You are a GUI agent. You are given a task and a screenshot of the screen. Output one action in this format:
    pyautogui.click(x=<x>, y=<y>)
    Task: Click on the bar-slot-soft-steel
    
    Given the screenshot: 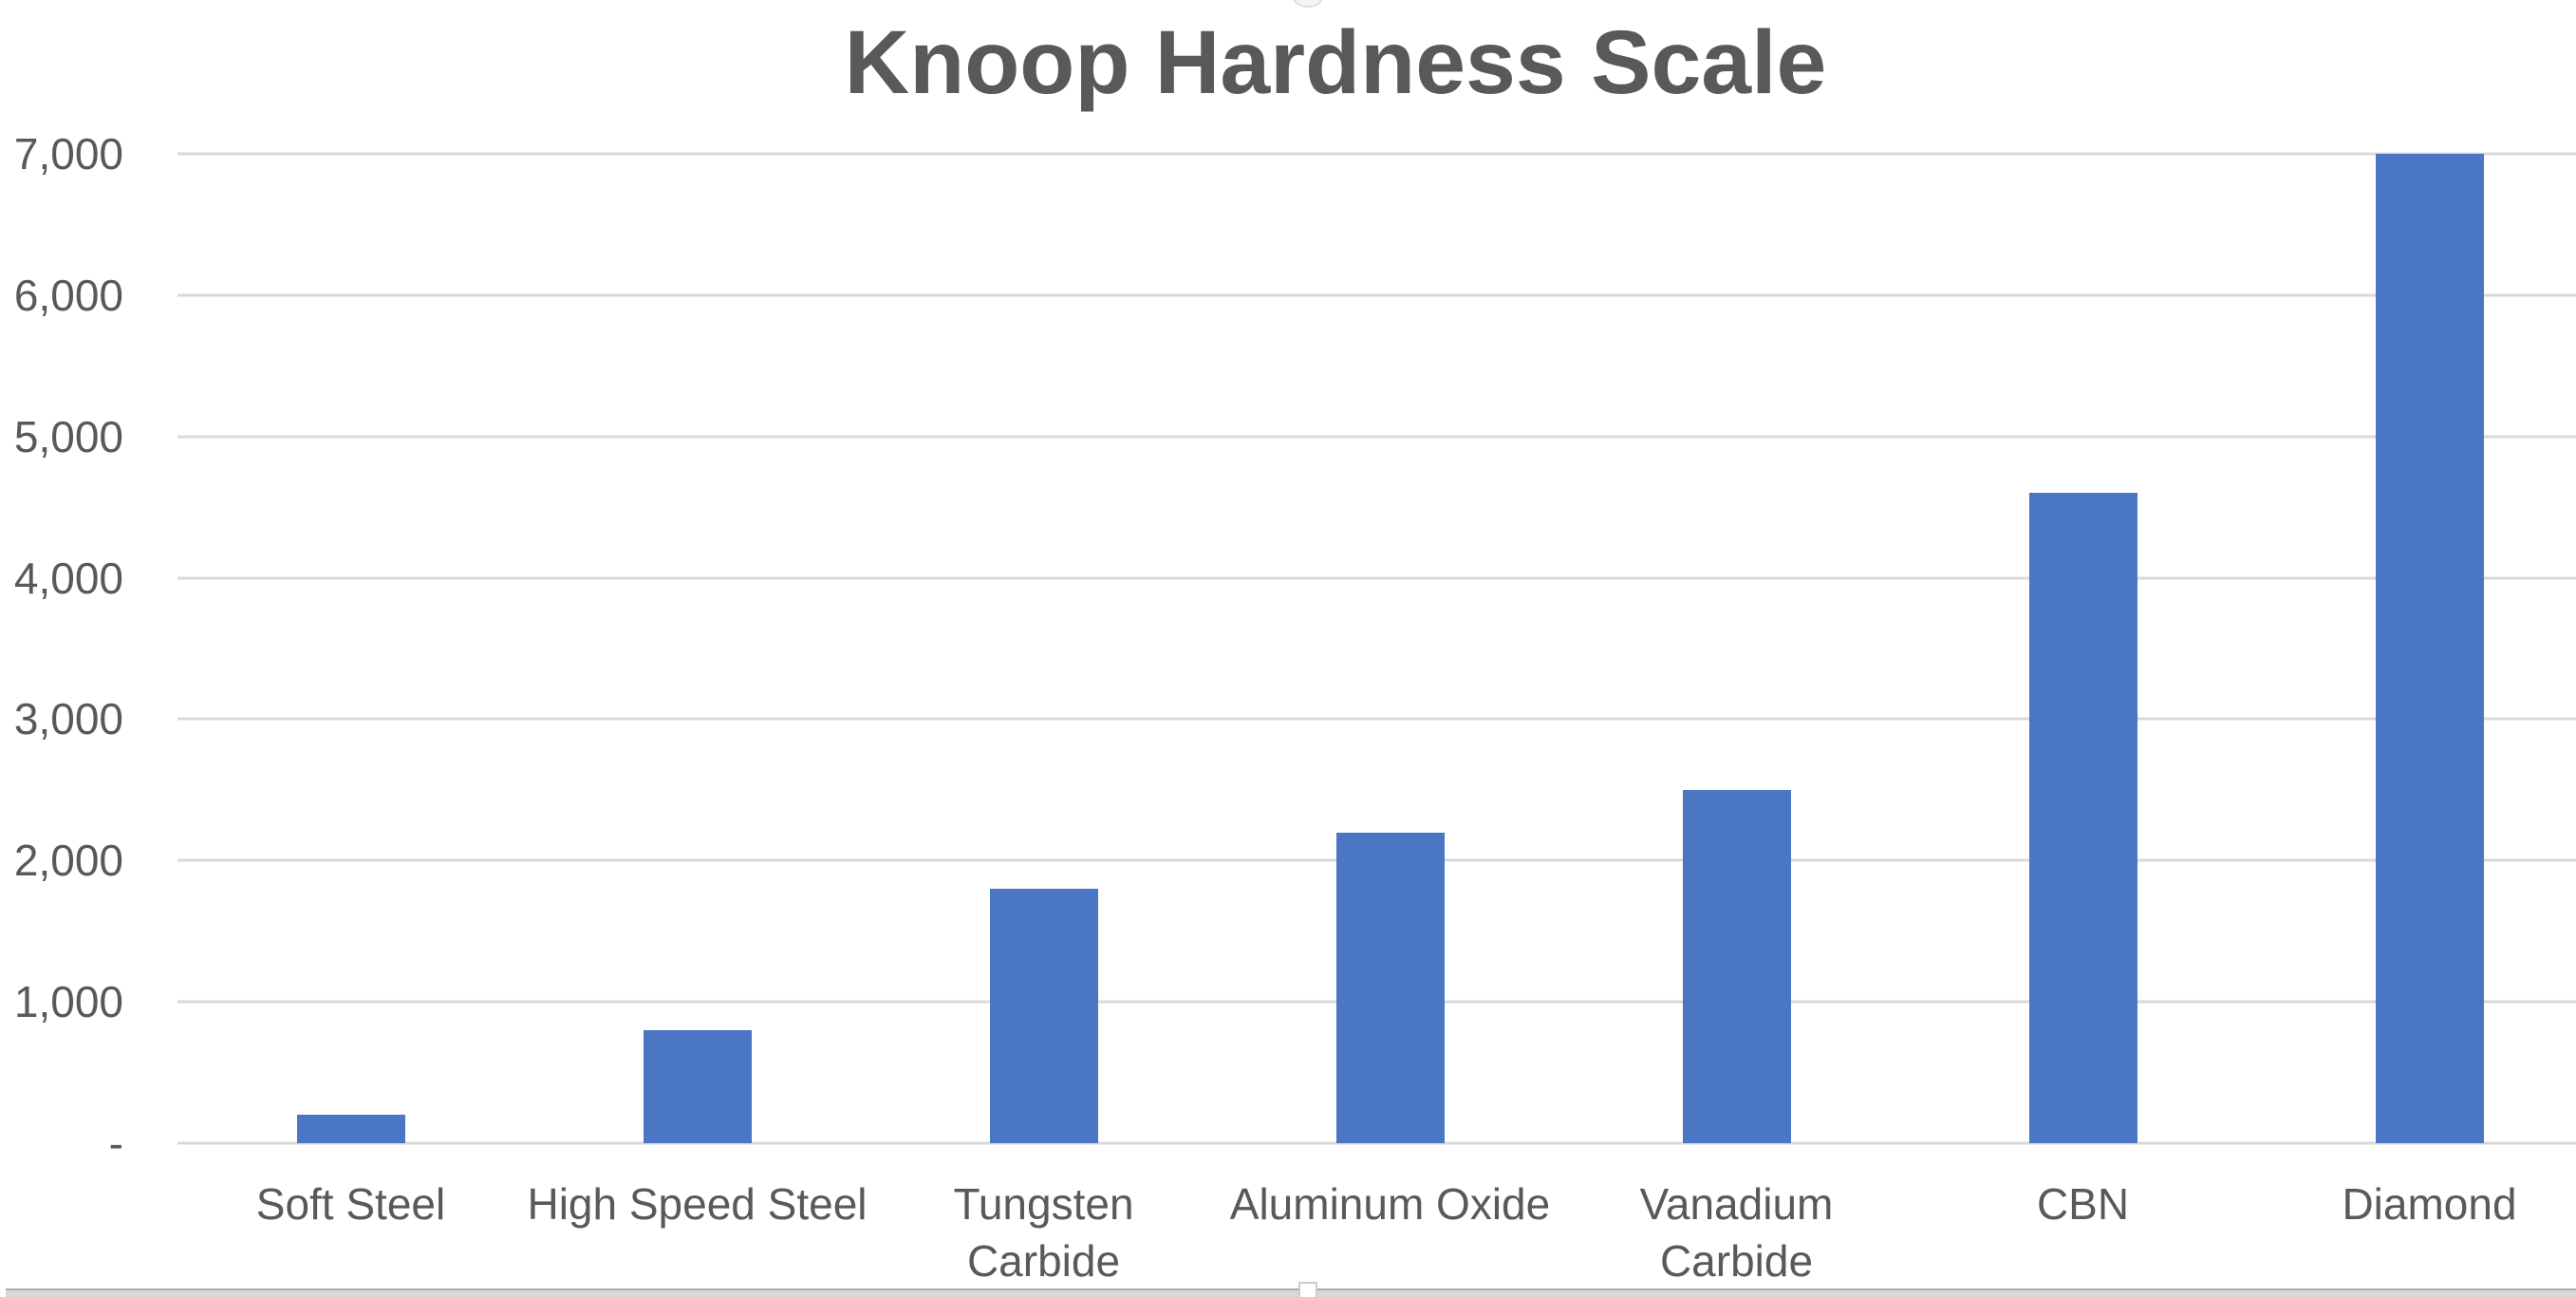 What is the action you would take?
    pyautogui.click(x=350, y=648)
    